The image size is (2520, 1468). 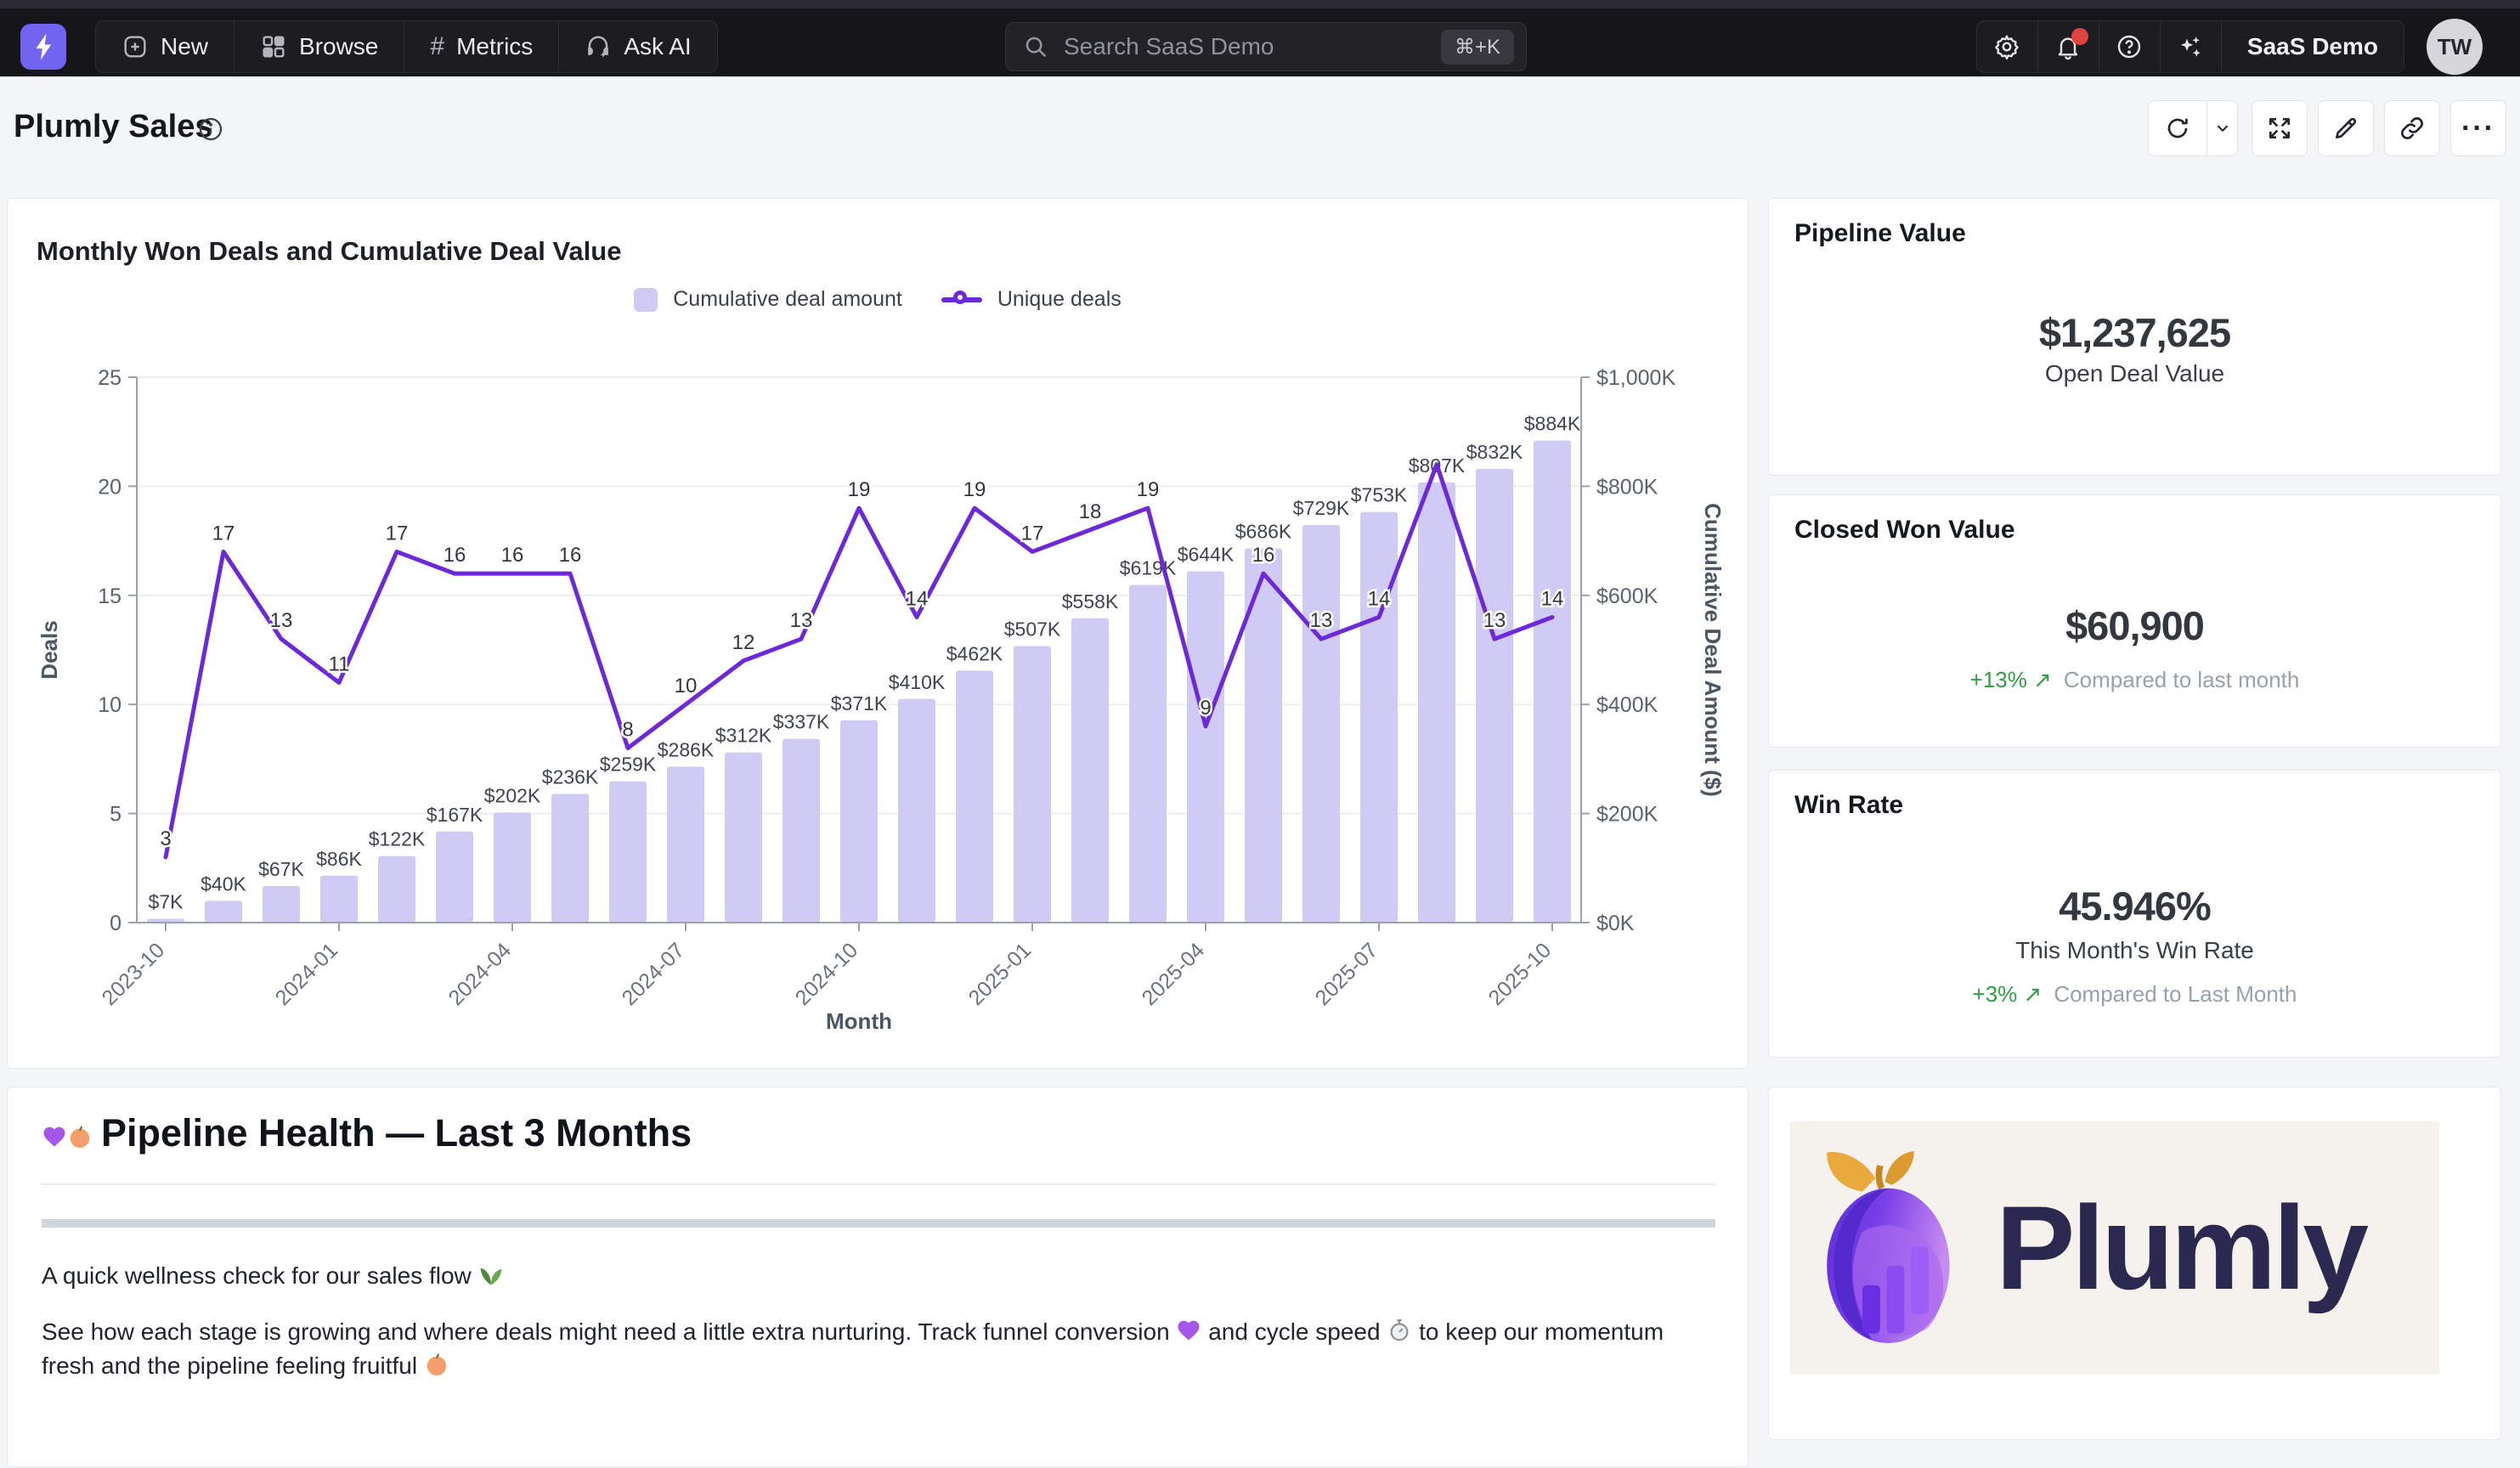 What do you see at coordinates (281, 869) in the screenshot?
I see `bar-value-label: $67K` at bounding box center [281, 869].